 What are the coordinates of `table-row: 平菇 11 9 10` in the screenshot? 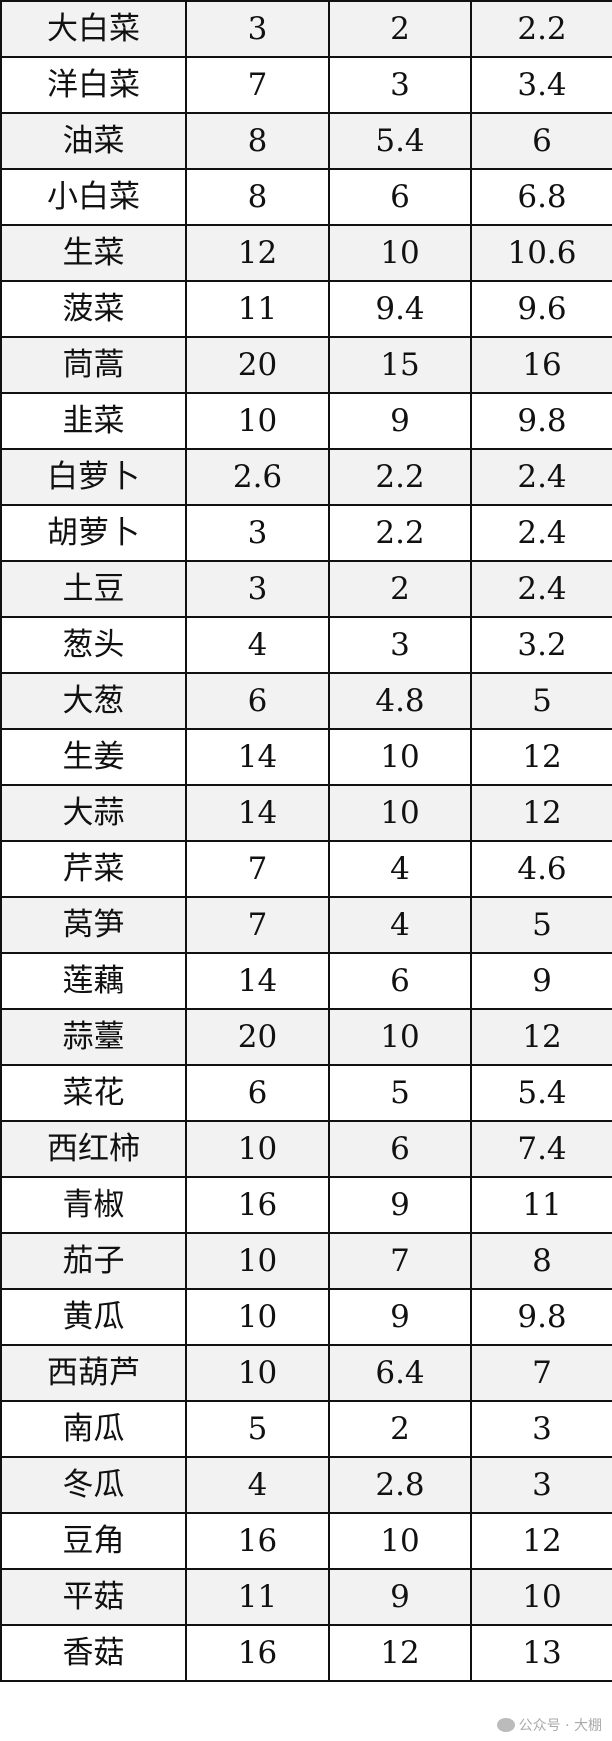 It's located at (306, 1597).